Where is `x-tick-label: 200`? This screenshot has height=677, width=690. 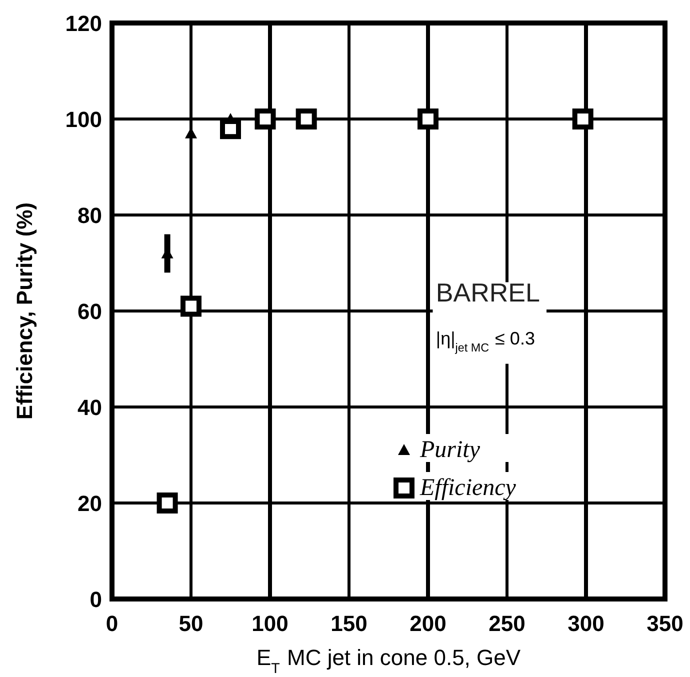 x-tick-label: 200 is located at coordinates (428, 623).